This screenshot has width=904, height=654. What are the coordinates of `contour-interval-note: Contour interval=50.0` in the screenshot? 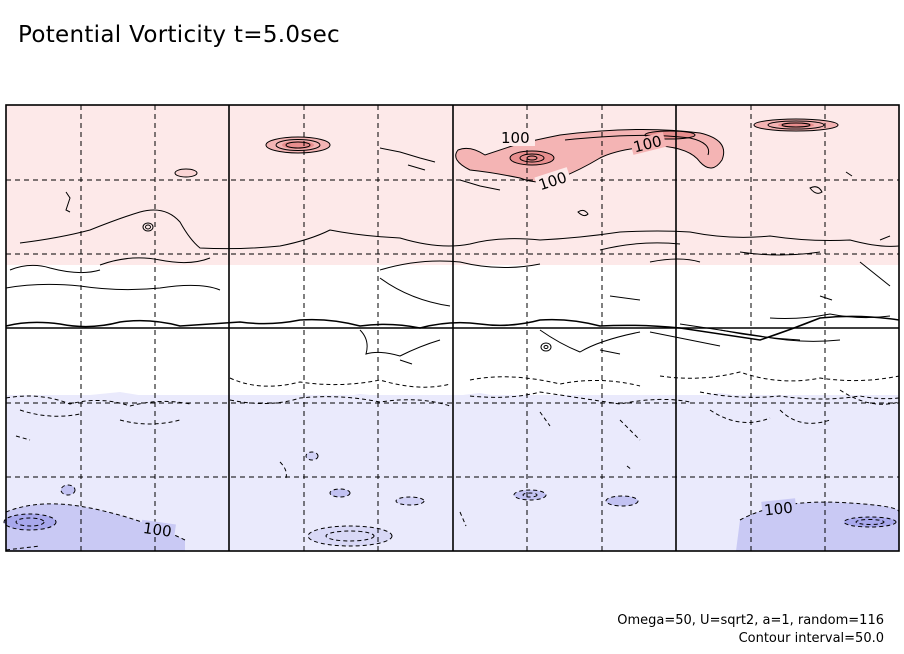 It's located at (811, 638).